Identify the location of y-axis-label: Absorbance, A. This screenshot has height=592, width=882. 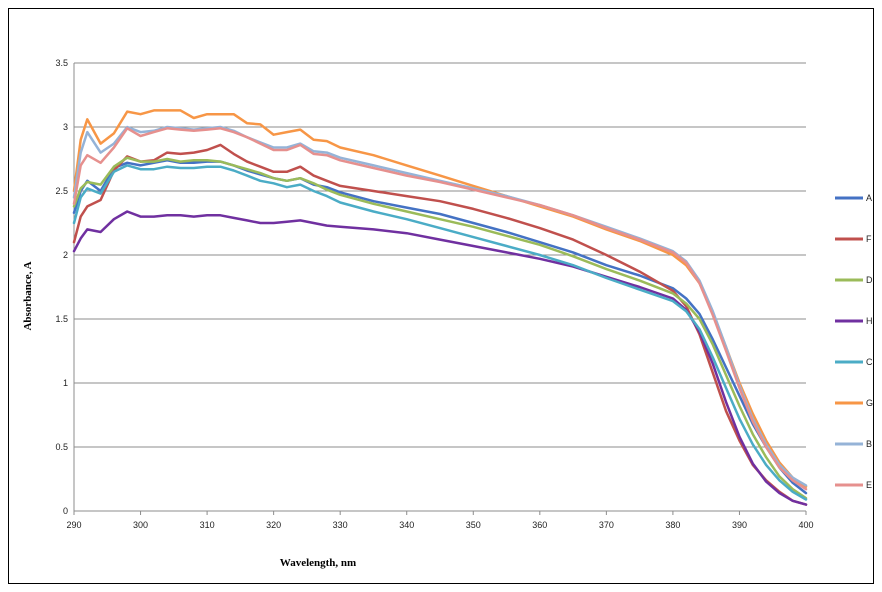
(28, 295).